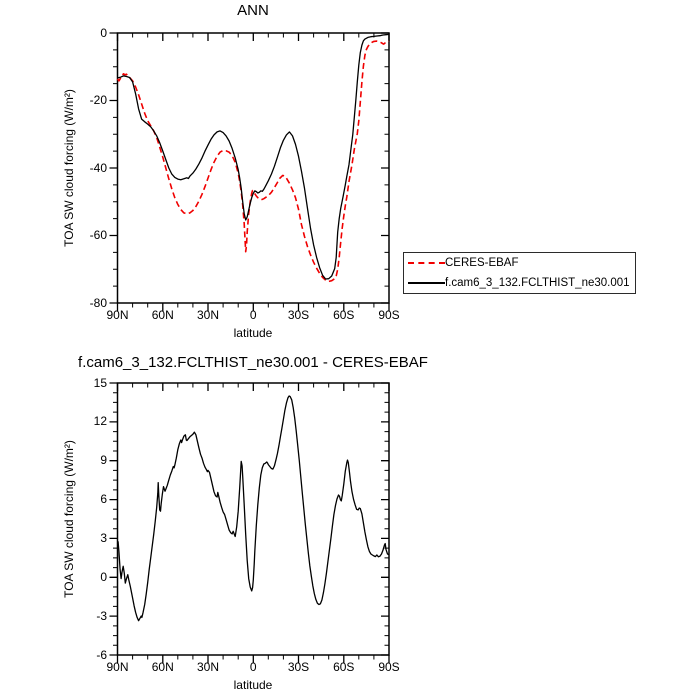 The height and width of the screenshot is (700, 700). I want to click on top-chart-series-ceres-ebaf-line, so click(253, 161).